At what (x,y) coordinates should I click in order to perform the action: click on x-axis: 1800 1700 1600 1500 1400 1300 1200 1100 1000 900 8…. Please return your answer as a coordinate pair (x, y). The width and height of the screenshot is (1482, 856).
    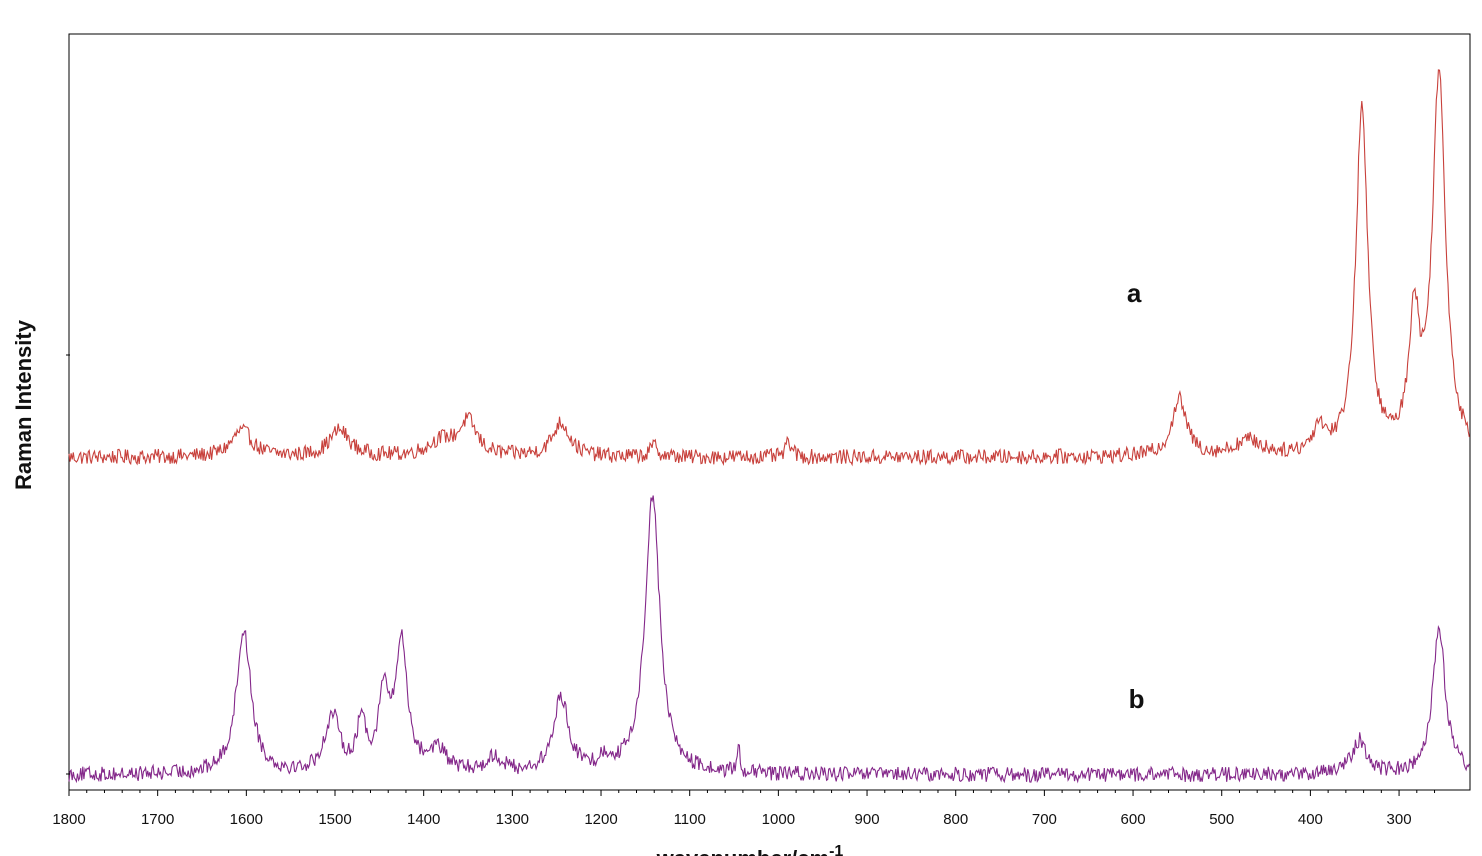
    Looking at the image, I should click on (744, 809).